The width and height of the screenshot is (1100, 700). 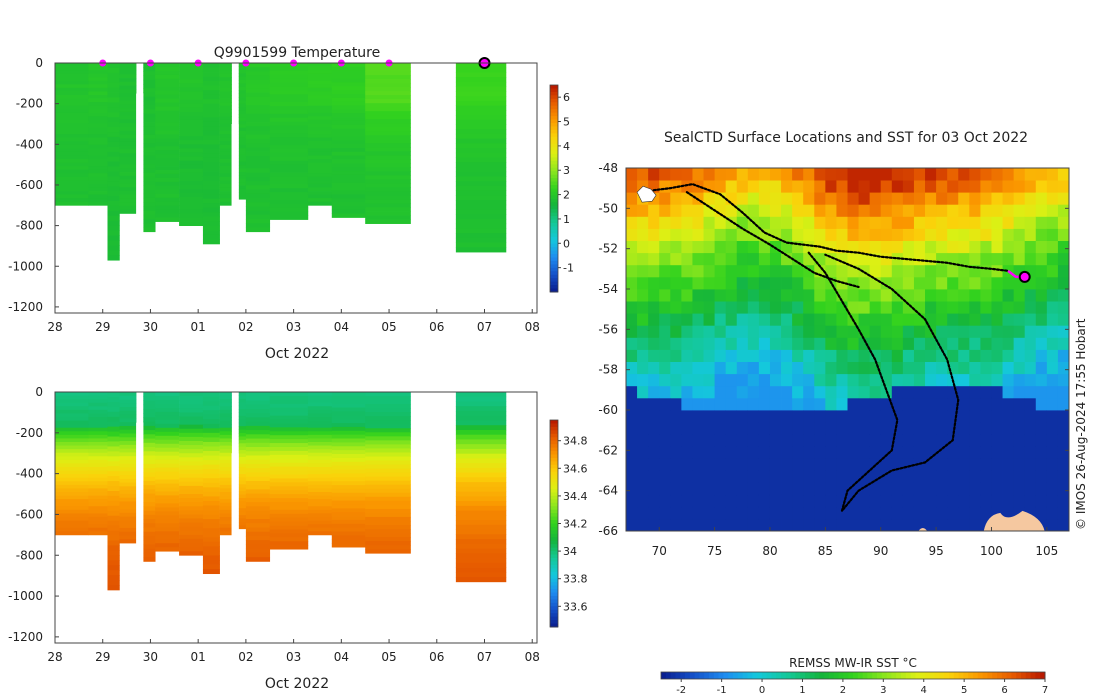 What do you see at coordinates (29, 226) in the screenshot?
I see `y-tick-label: -800` at bounding box center [29, 226].